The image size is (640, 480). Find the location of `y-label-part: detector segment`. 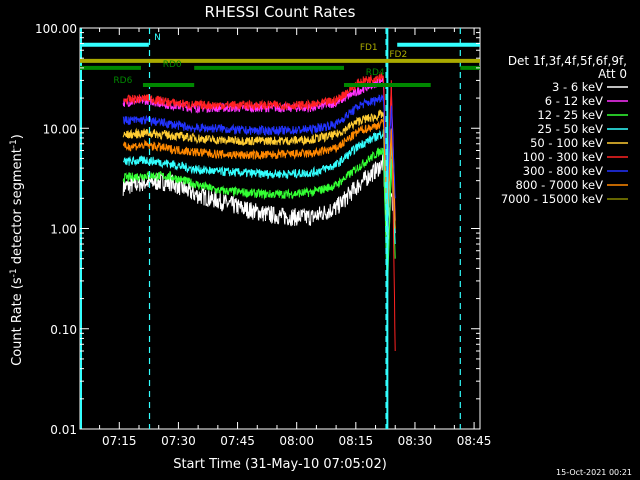

y-label-part: detector segment is located at coordinates (17, 208).